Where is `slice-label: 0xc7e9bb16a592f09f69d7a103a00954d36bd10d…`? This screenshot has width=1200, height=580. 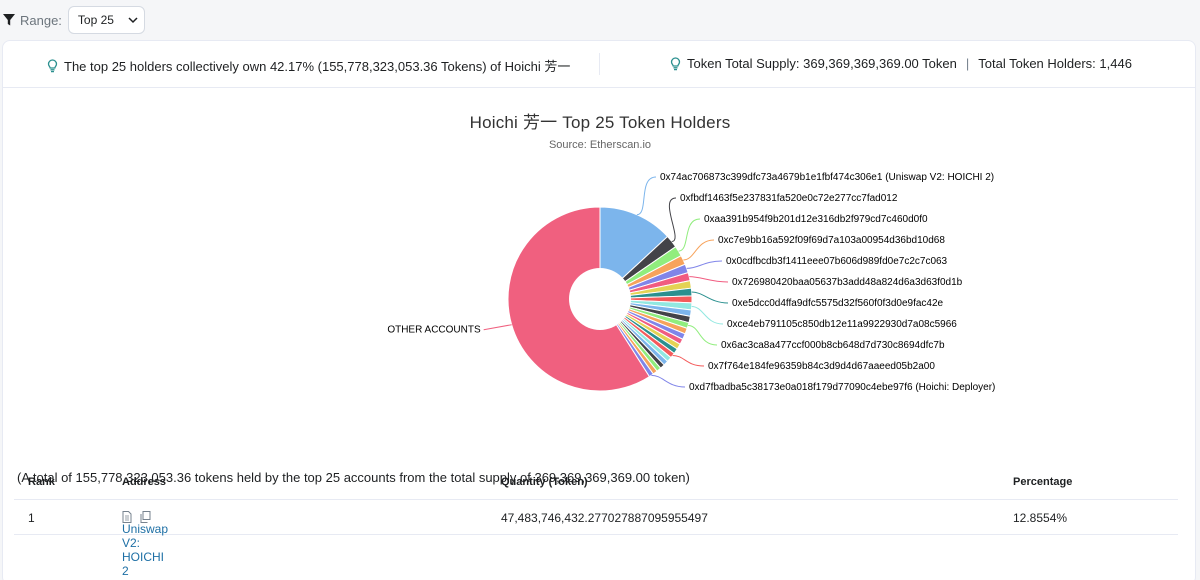
slice-label: 0xc7e9bb16a592f09f69d7a103a00954d36bd10d… is located at coordinates (831, 240).